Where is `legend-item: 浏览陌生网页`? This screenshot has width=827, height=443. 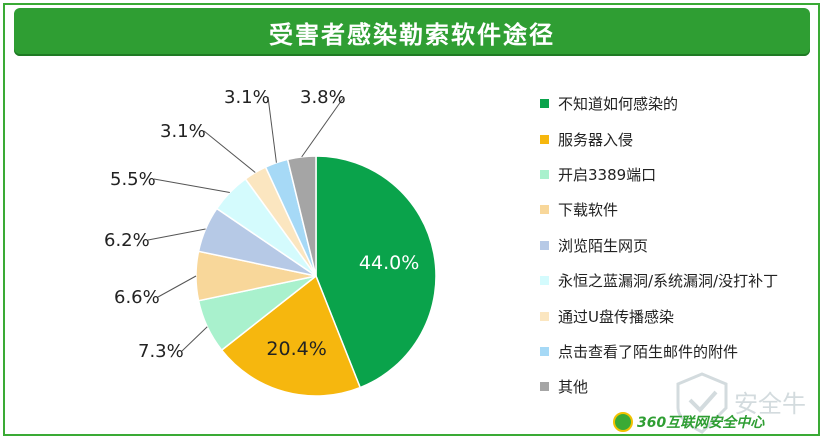
legend-item: 浏览陌生网页 is located at coordinates (670, 245).